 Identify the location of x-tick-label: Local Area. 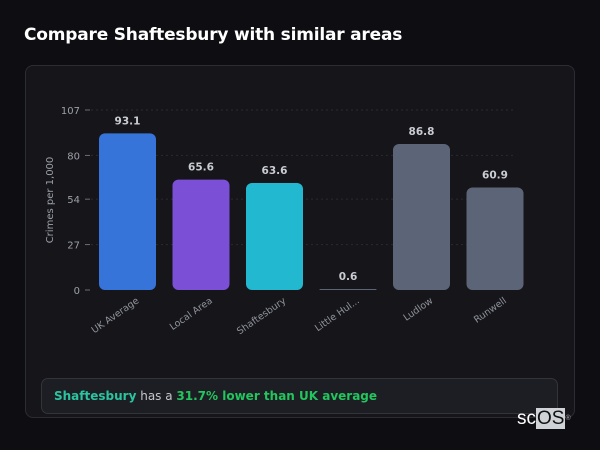
(191, 313).